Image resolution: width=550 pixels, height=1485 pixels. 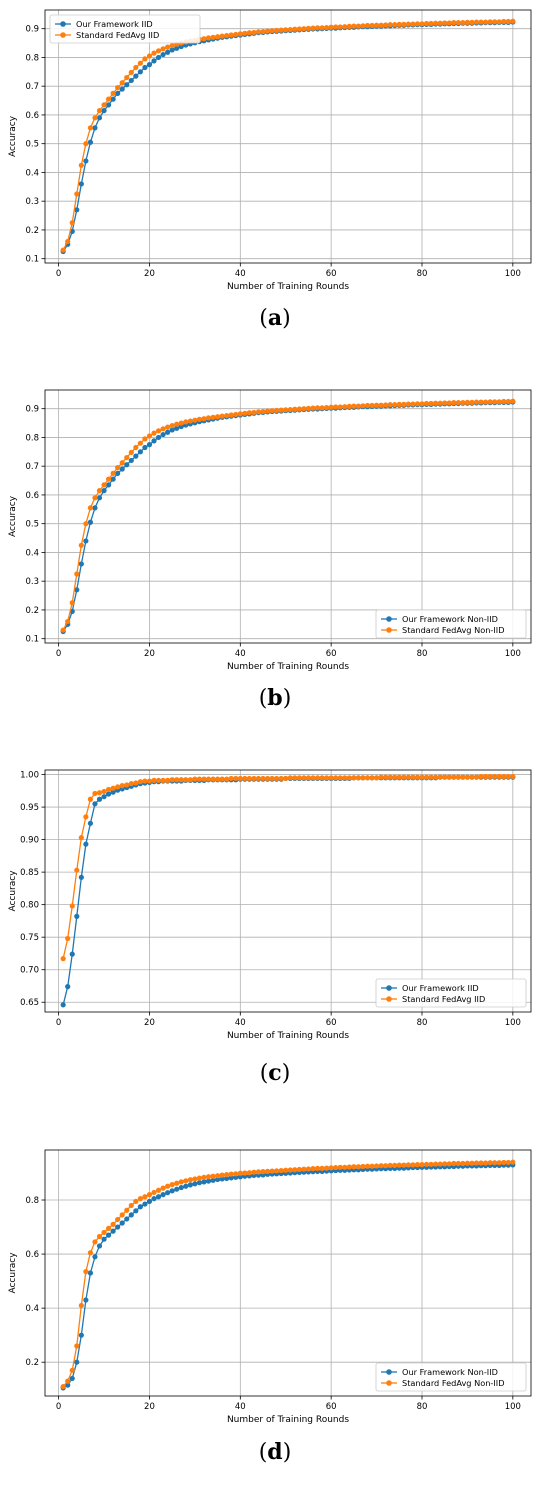 I want to click on x-tick-label: 20, so click(x=149, y=654).